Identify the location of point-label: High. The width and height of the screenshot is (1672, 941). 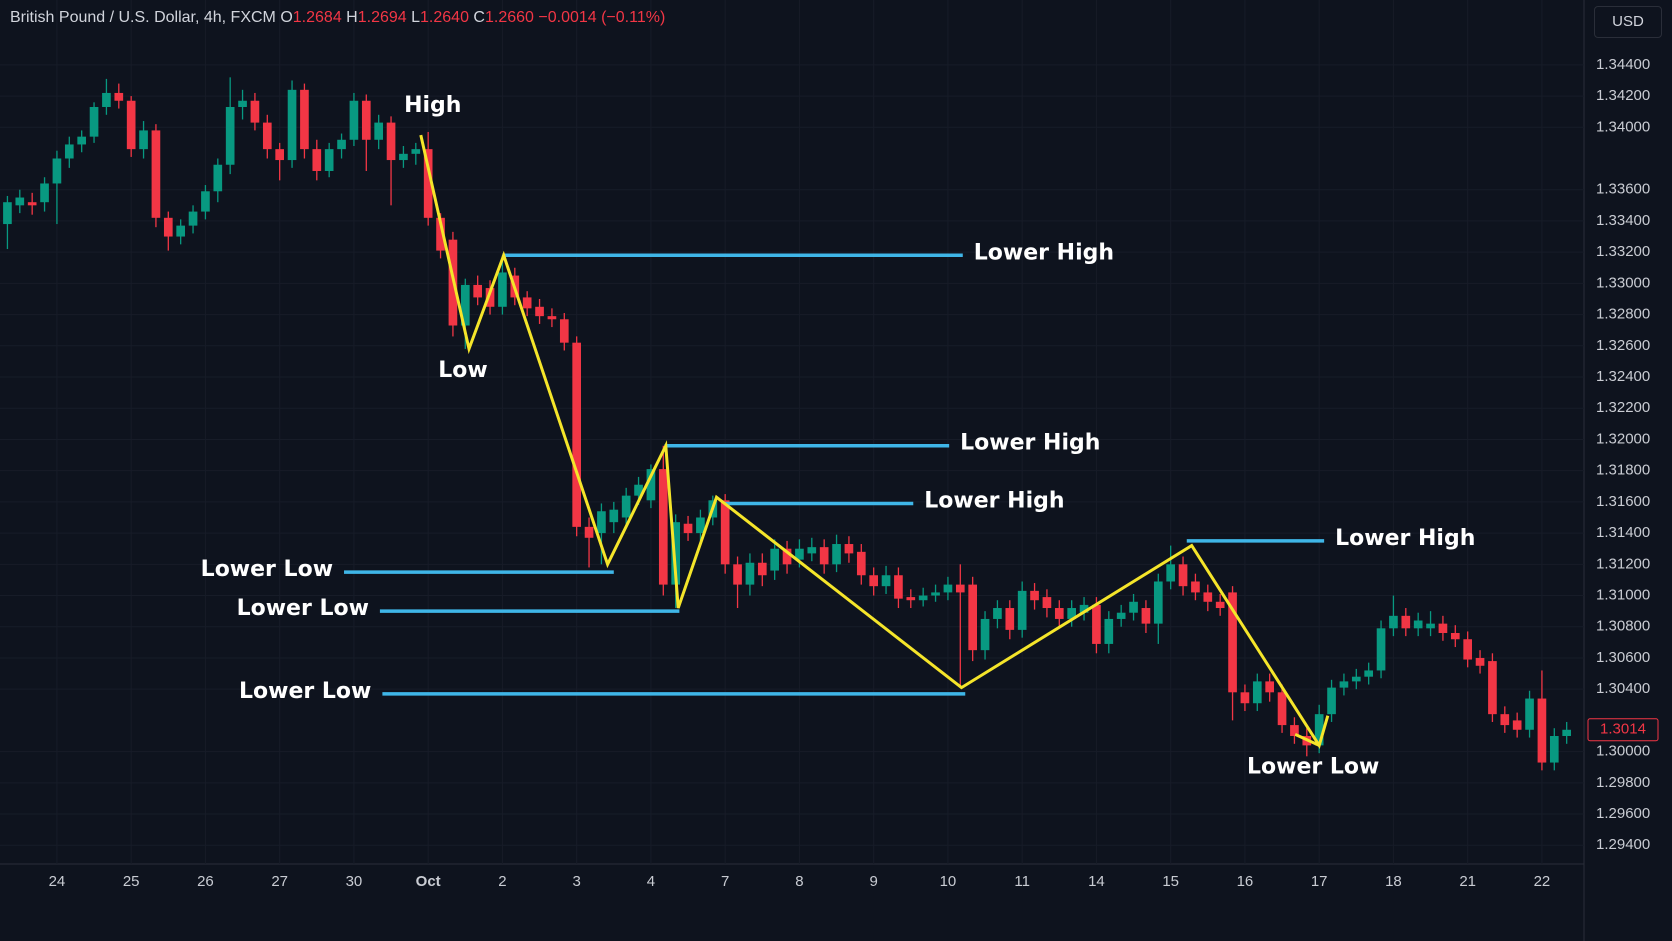
(432, 105).